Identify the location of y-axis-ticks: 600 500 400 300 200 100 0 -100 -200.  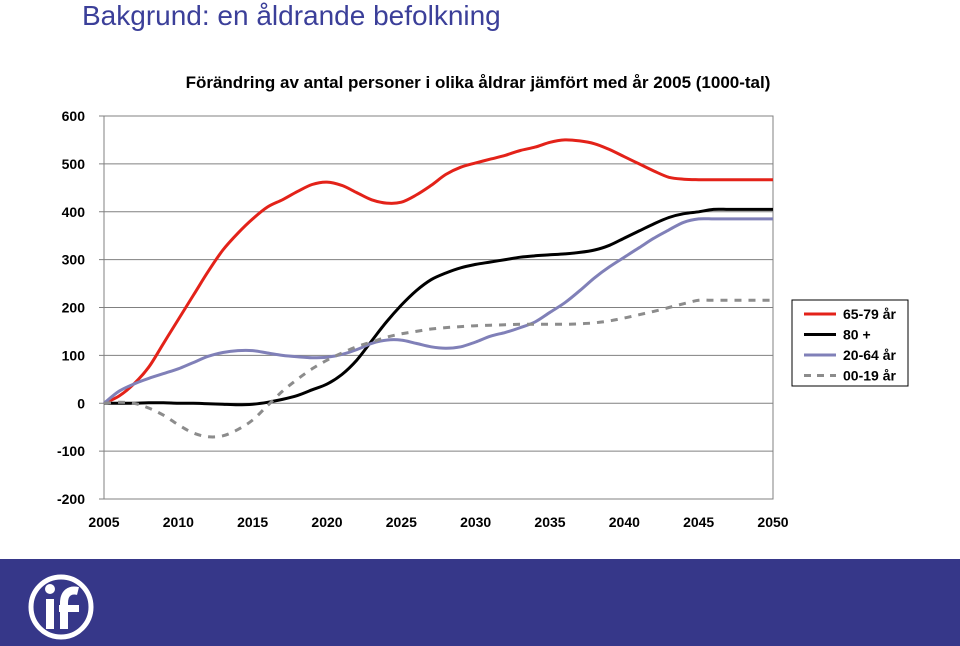
(80, 307).